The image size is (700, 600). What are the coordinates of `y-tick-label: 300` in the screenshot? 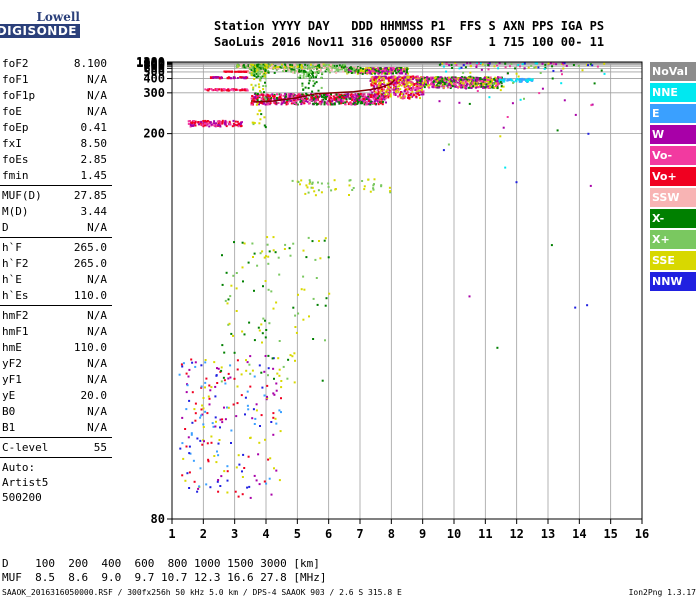 It's located at (154, 93).